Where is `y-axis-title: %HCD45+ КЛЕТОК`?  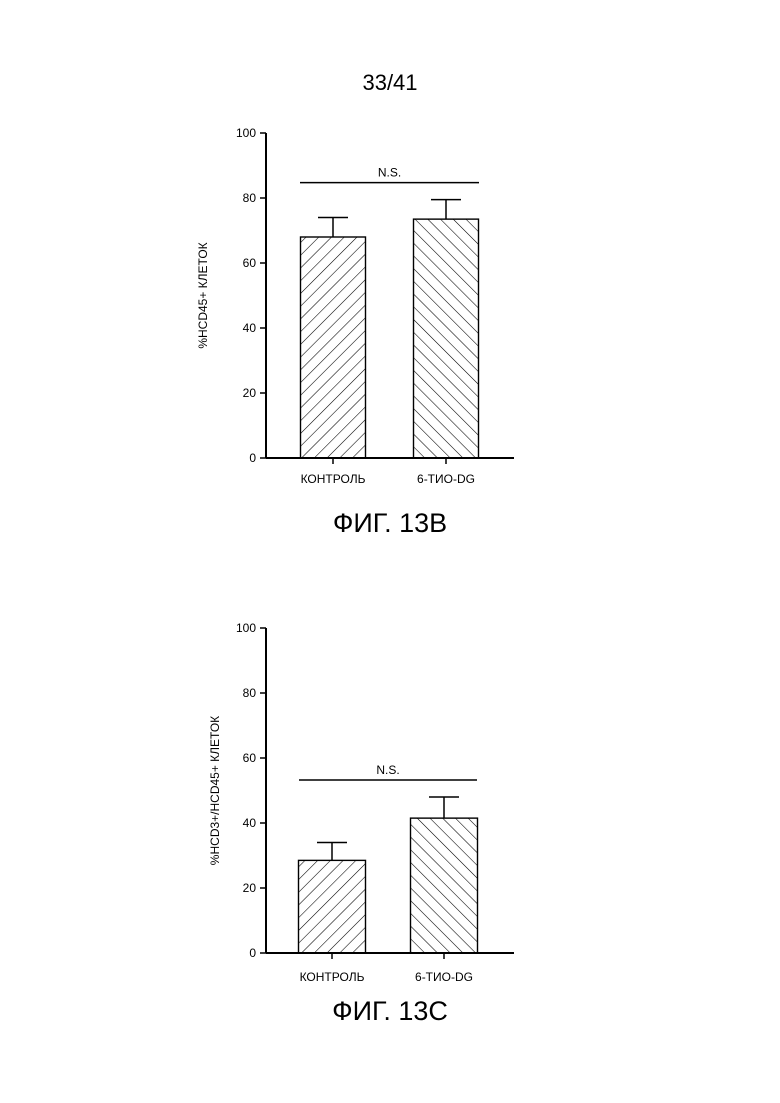 y-axis-title: %HCD45+ КЛЕТОК is located at coordinates (203, 295).